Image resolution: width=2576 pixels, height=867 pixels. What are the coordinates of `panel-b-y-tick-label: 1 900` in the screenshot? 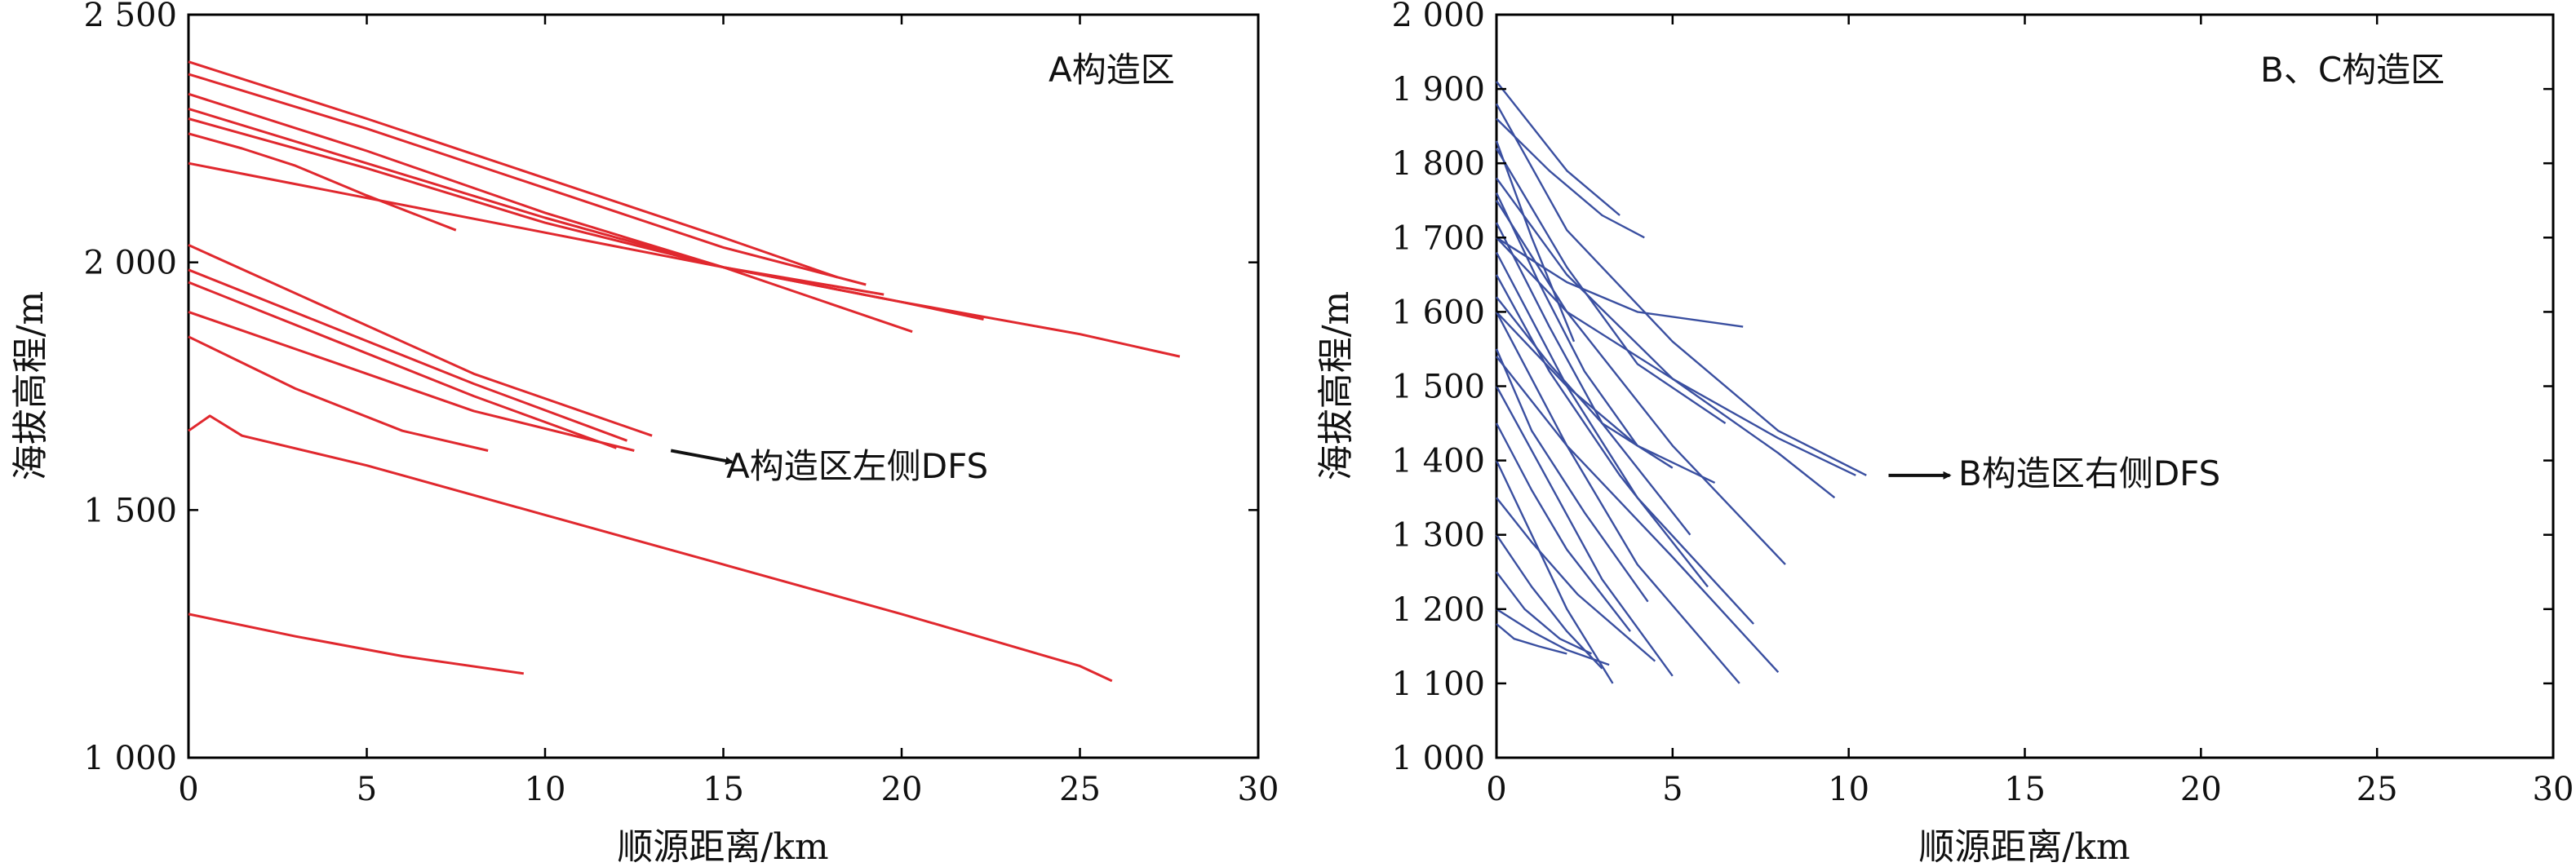 It's located at (1438, 89).